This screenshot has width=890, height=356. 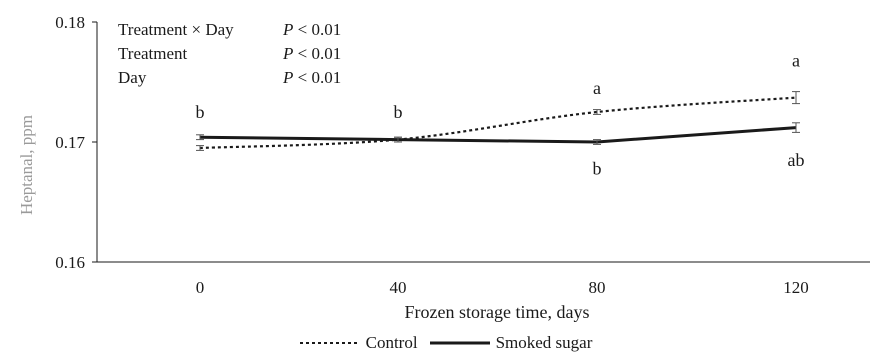 What do you see at coordinates (132, 77) in the screenshot?
I see `stat-label: Day` at bounding box center [132, 77].